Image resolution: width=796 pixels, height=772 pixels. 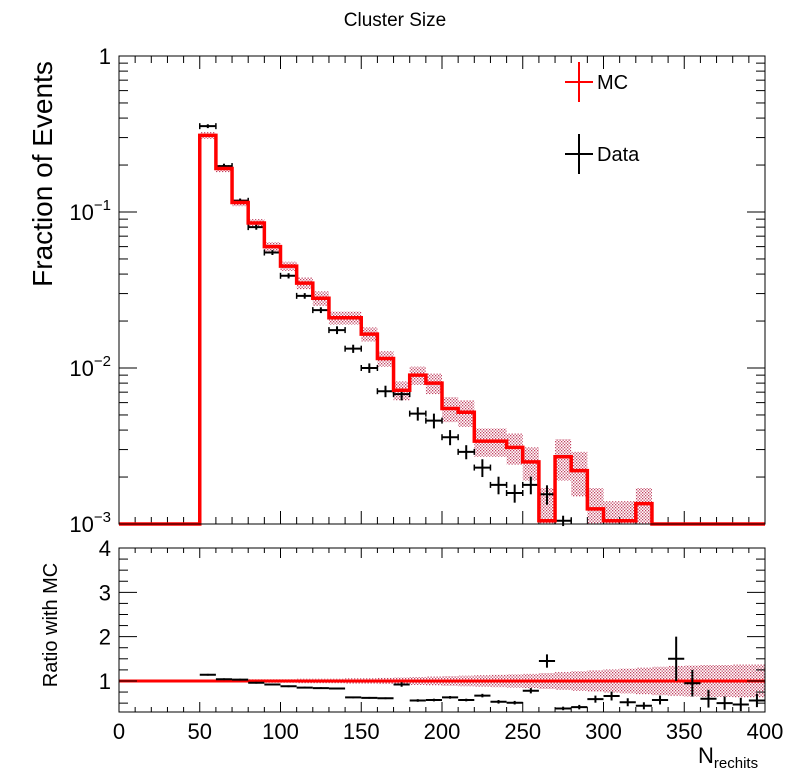 What do you see at coordinates (42, 174) in the screenshot?
I see `main-y-axis-label: Fraction of Events` at bounding box center [42, 174].